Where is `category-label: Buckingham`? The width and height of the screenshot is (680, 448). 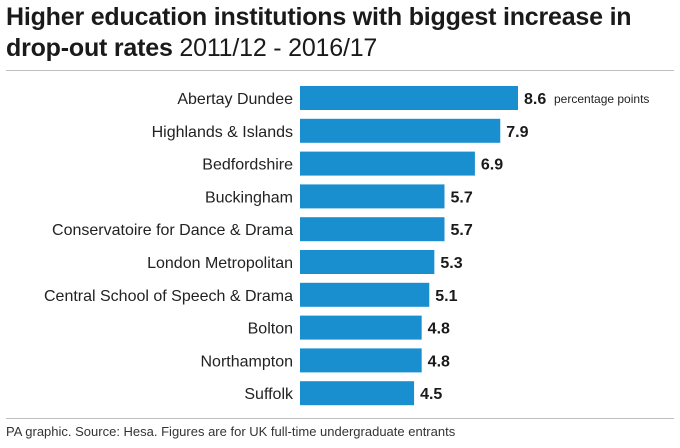 category-label: Buckingham is located at coordinates (249, 197).